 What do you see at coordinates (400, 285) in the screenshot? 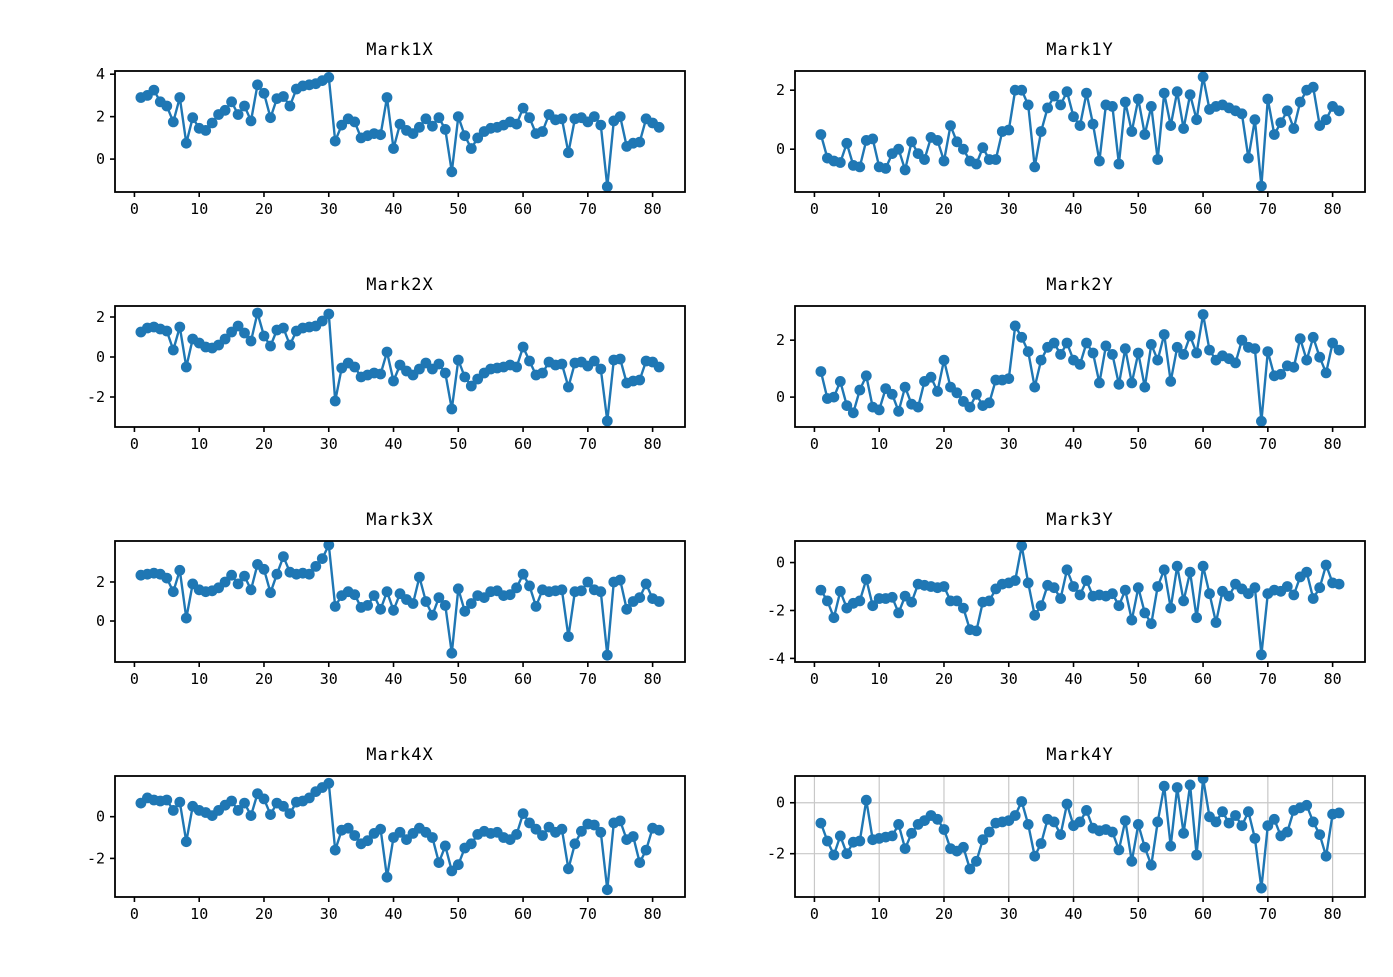
I see `chart-title-mark2x: Mark2X` at bounding box center [400, 285].